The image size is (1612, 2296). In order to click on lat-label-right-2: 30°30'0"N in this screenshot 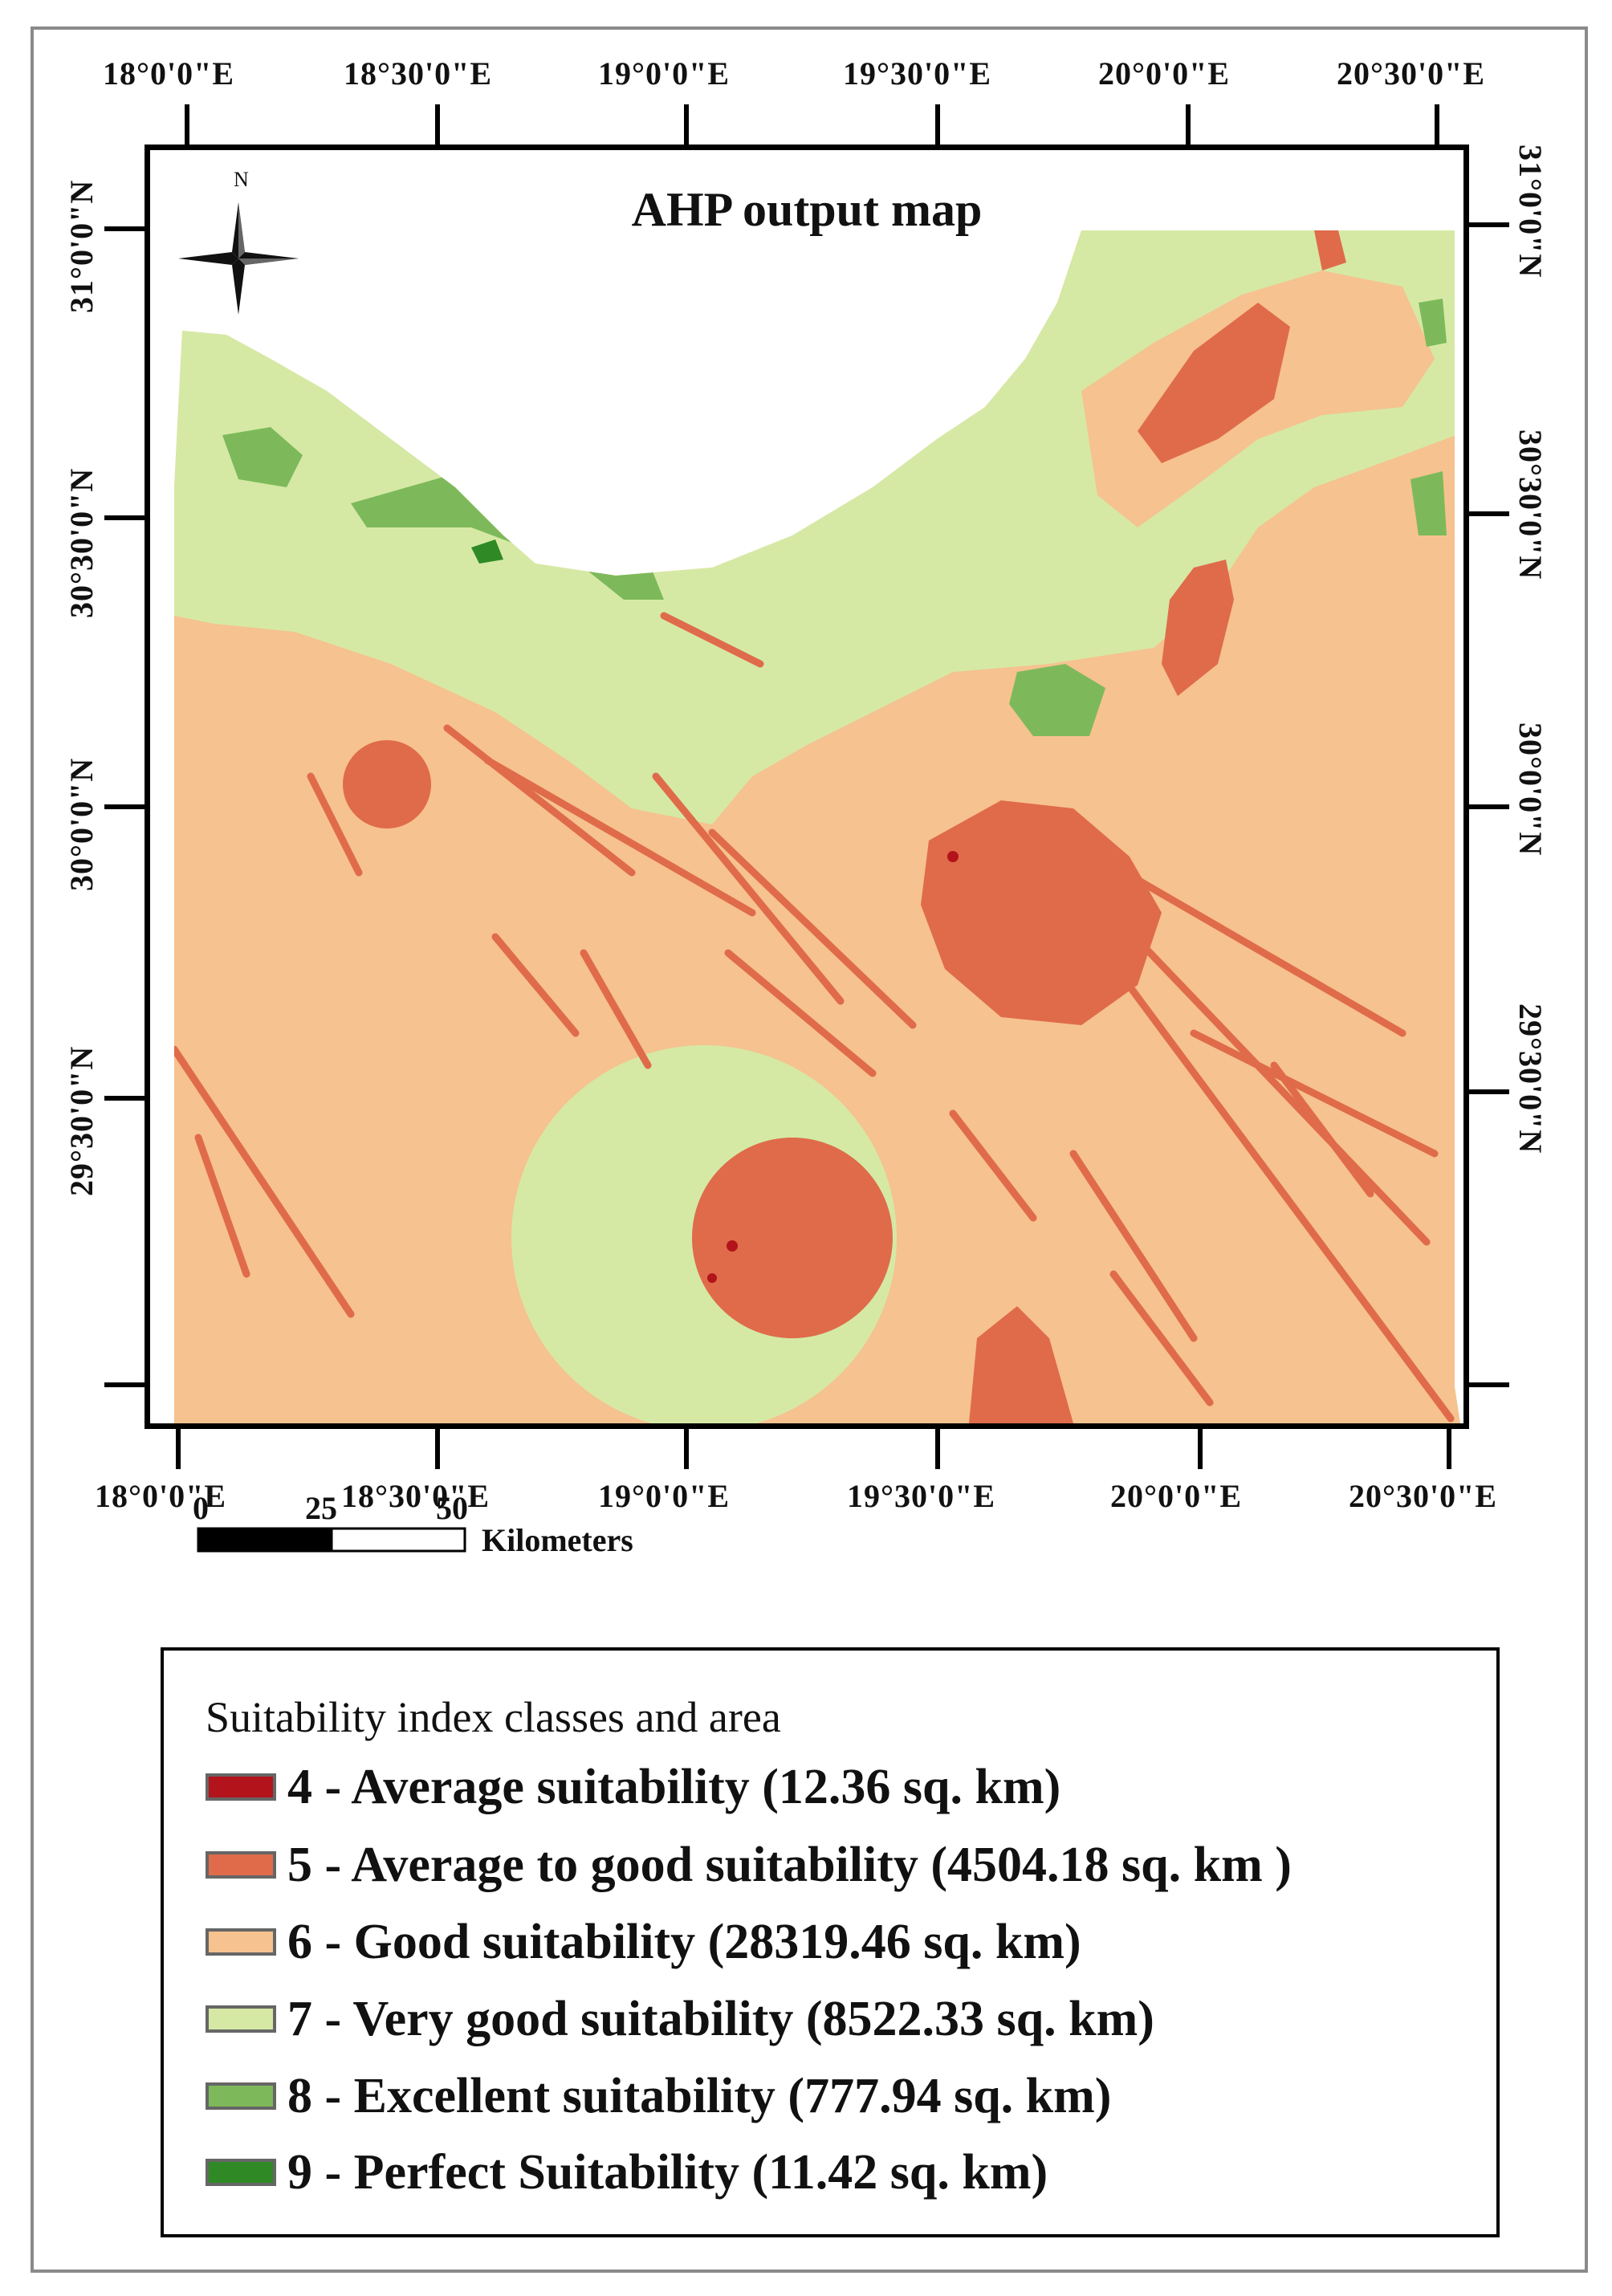, I will do `click(1530, 505)`.